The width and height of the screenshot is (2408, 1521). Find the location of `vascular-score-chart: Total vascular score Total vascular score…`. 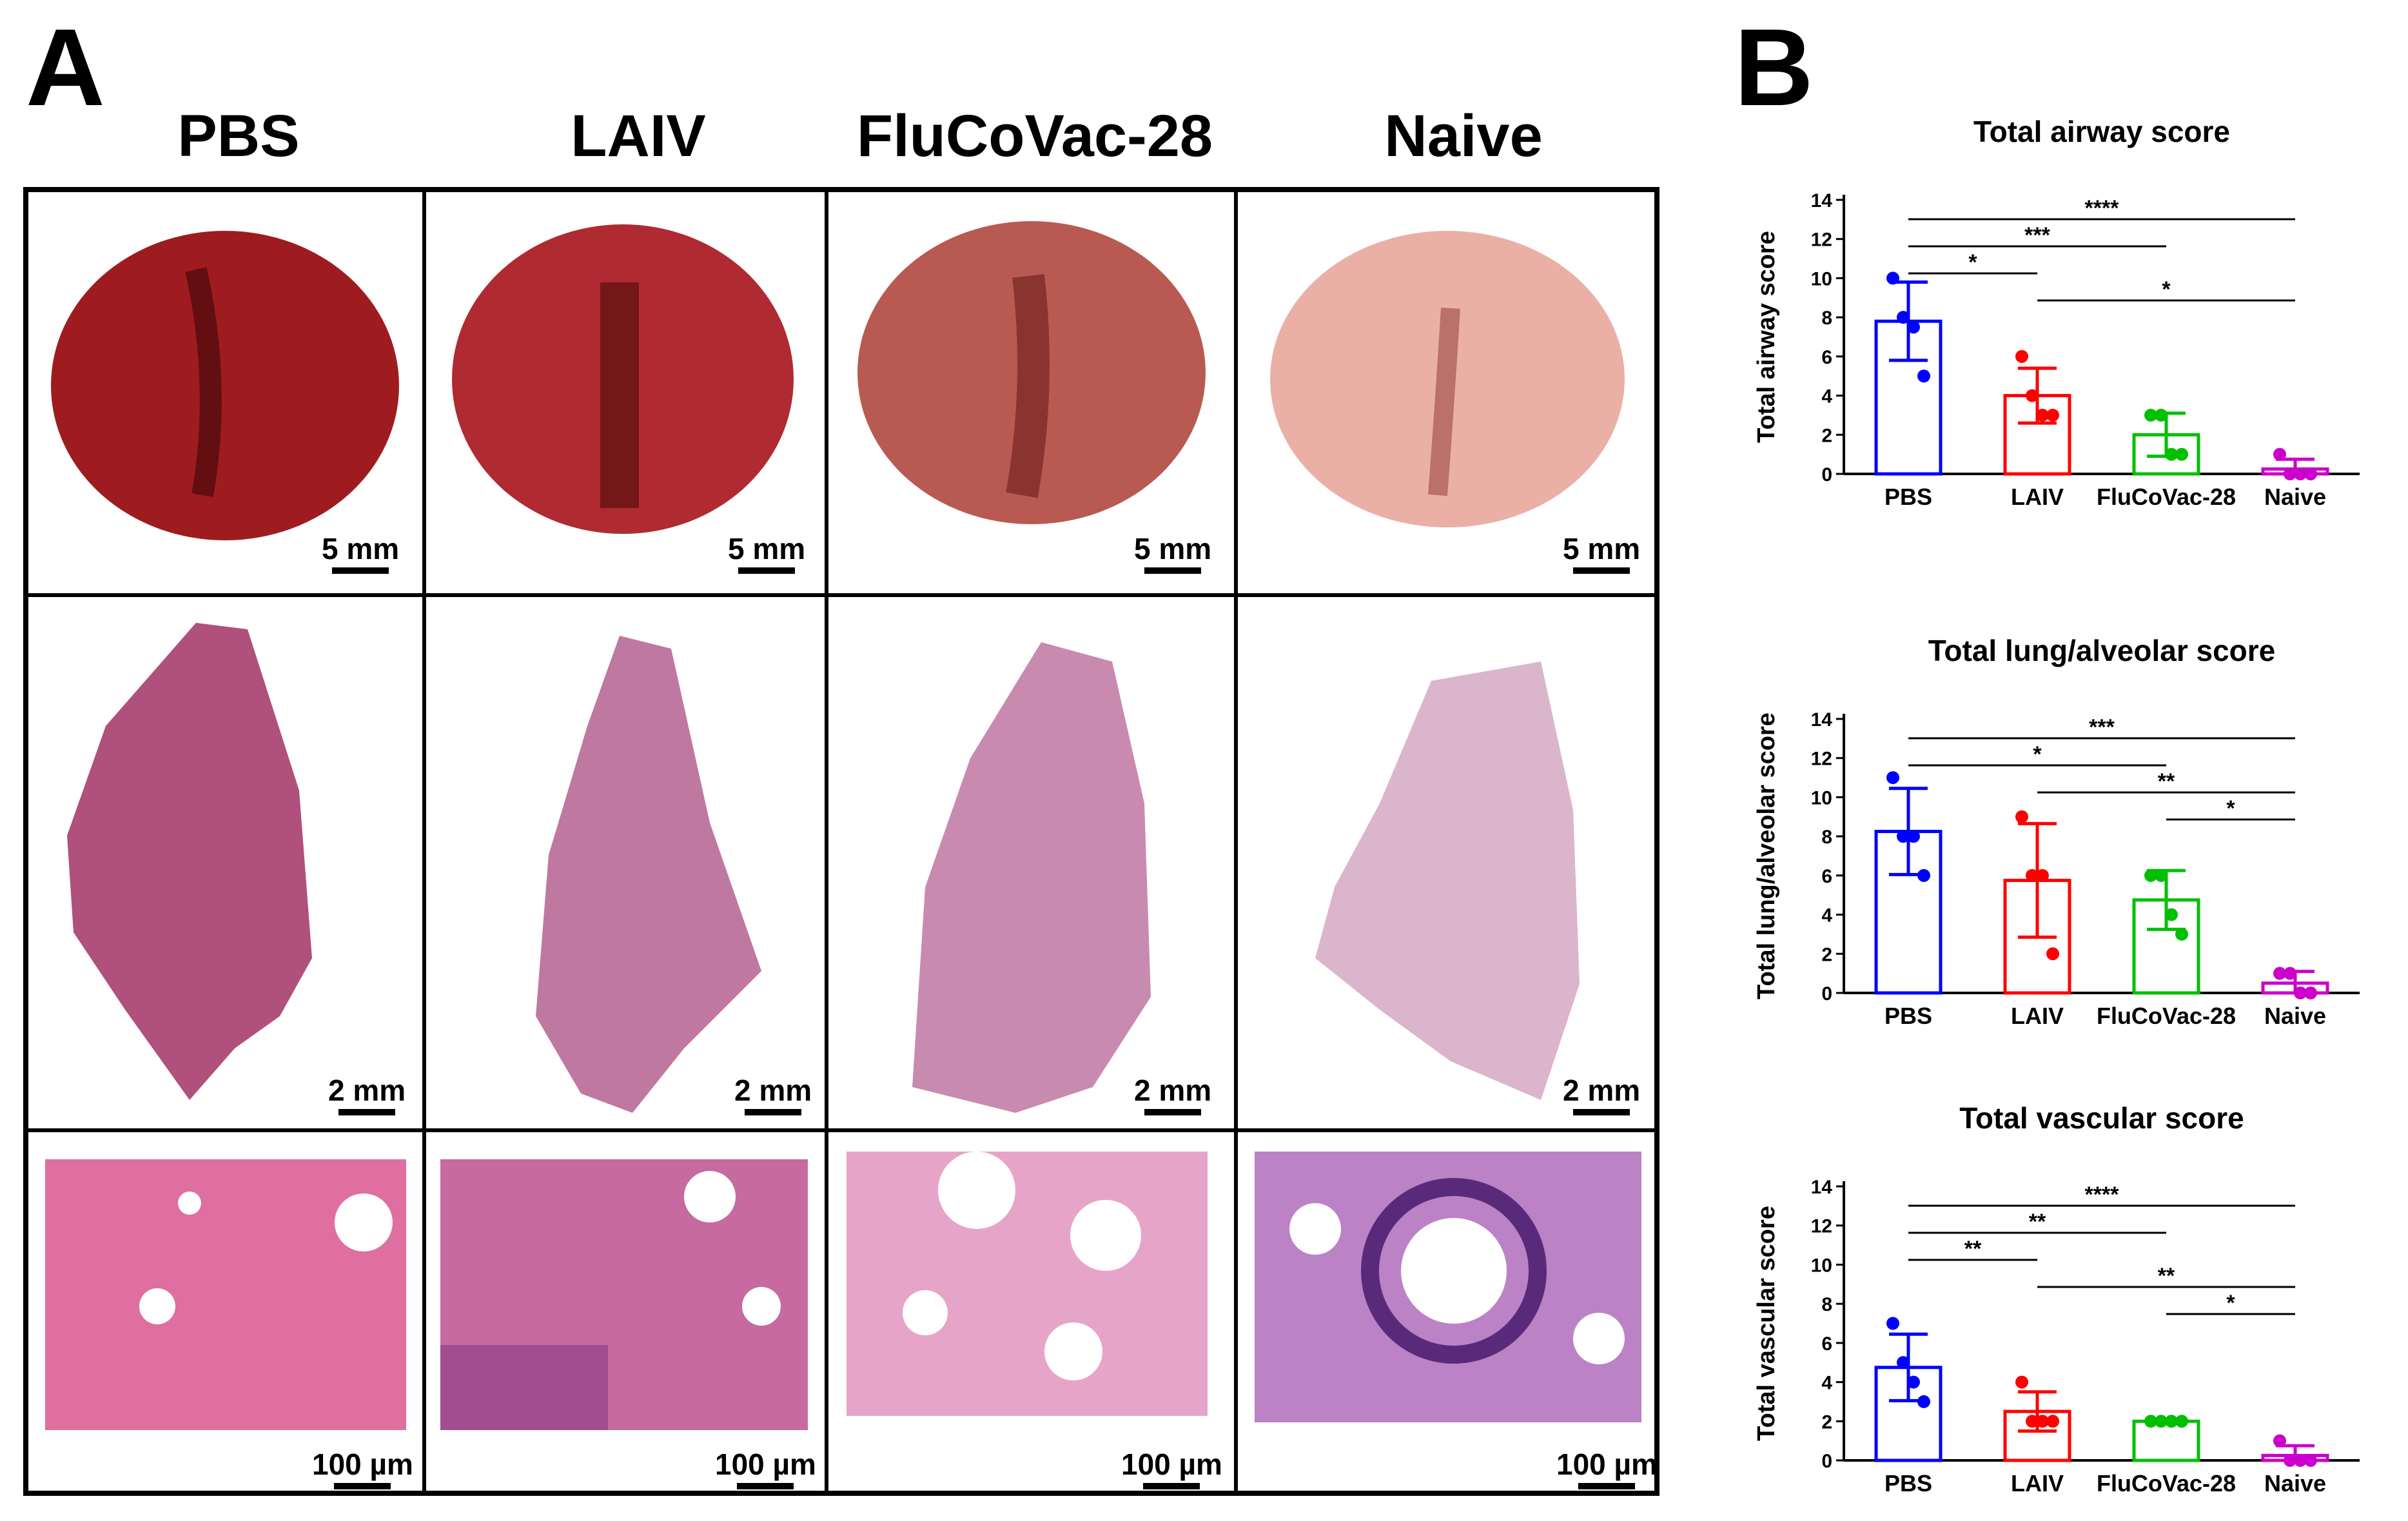

vascular-score-chart: Total vascular score Total vascular score… is located at coordinates (2056, 1298).